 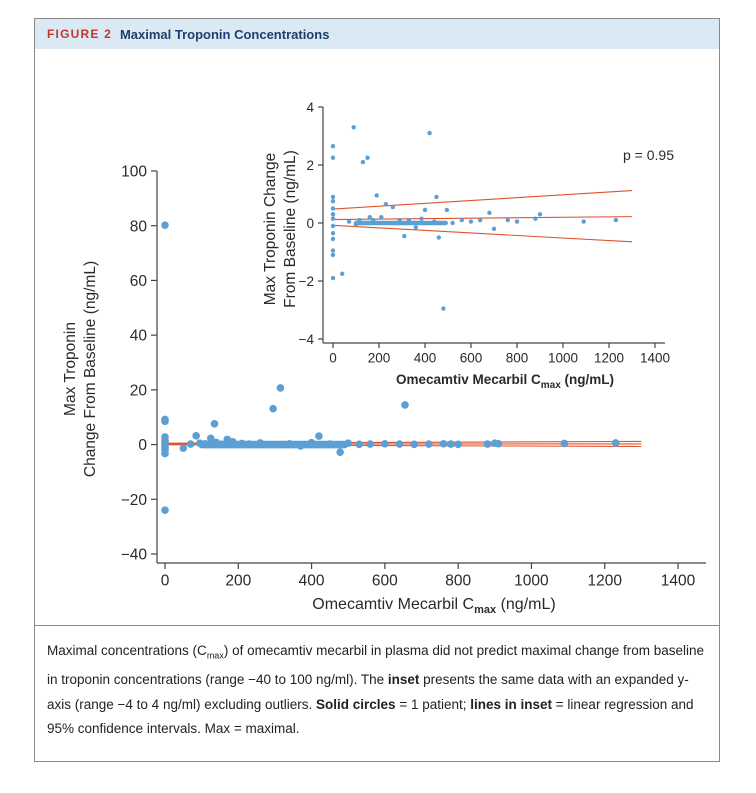 What do you see at coordinates (134, 172) in the screenshot?
I see `main-y-tick-label: 100` at bounding box center [134, 172].